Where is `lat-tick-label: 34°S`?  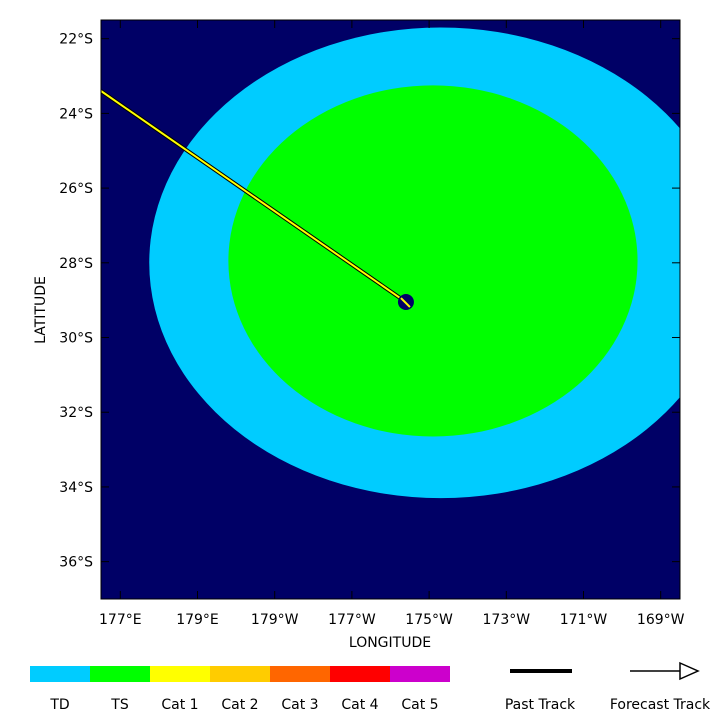
lat-tick-label: 34°S is located at coordinates (76, 488).